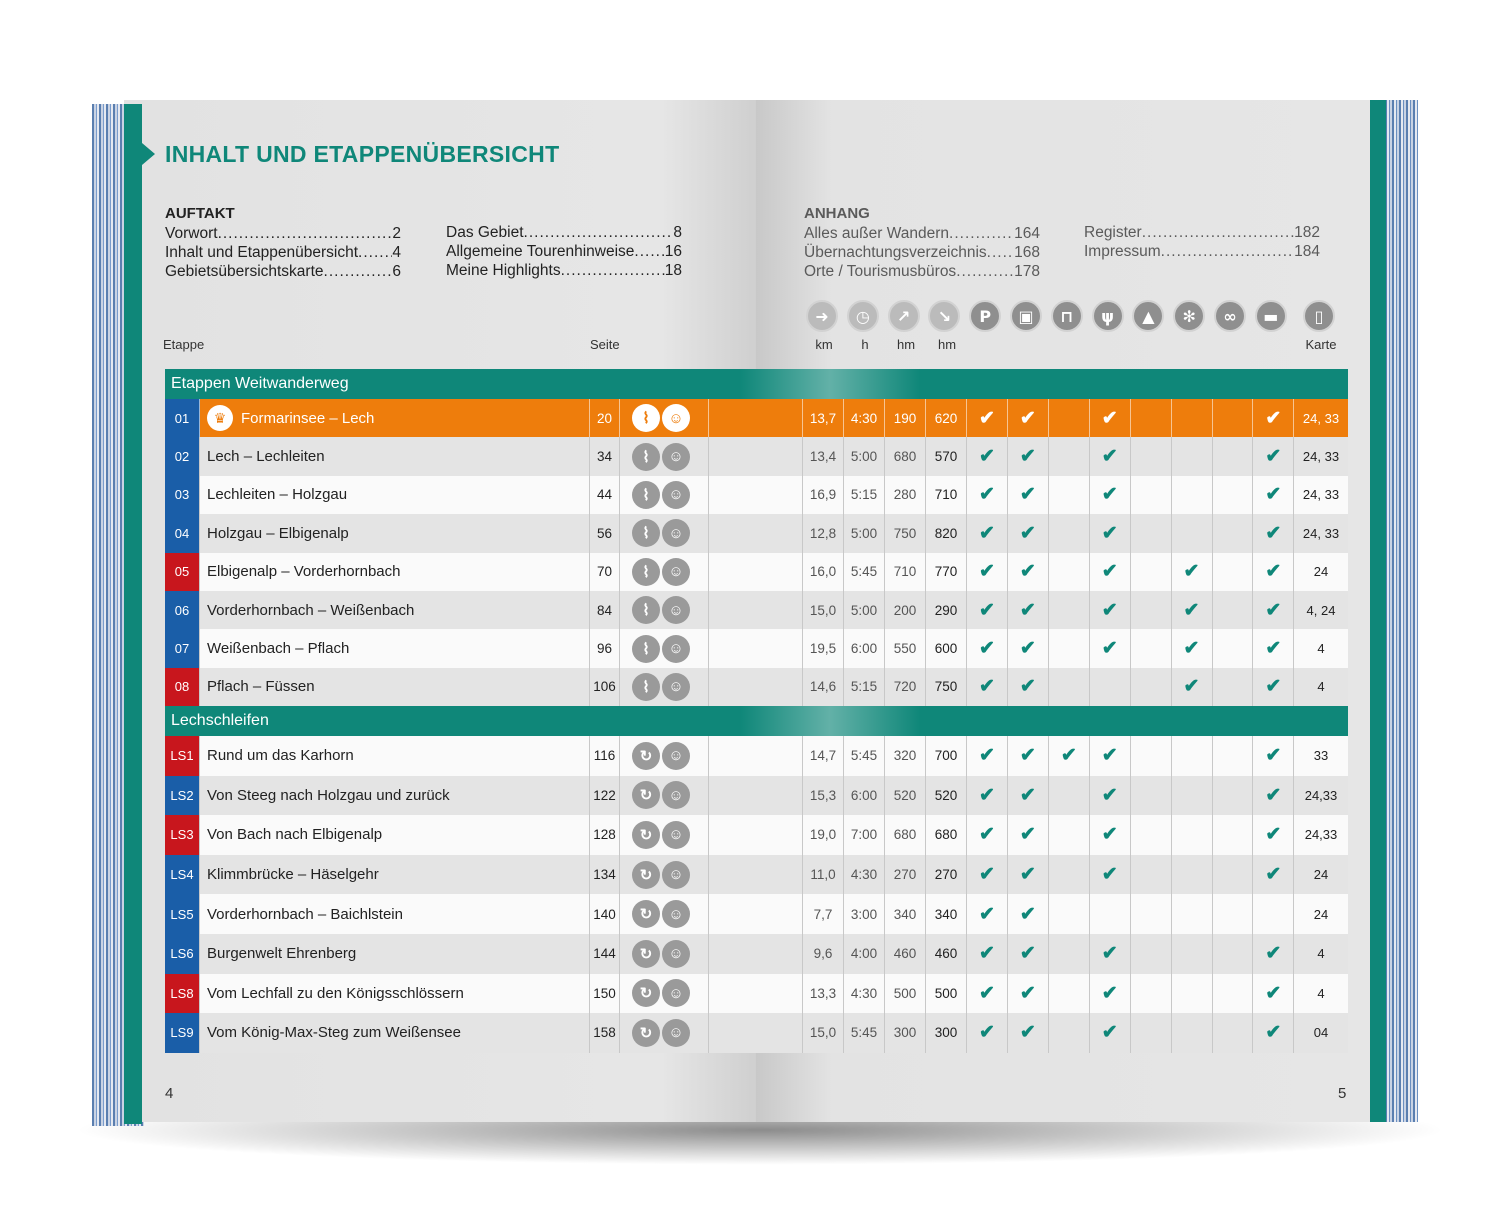 The height and width of the screenshot is (1226, 1500). Describe the element at coordinates (395, 418) in the screenshot. I see `stage-name: ♛ Formarinsee – Lech` at that location.